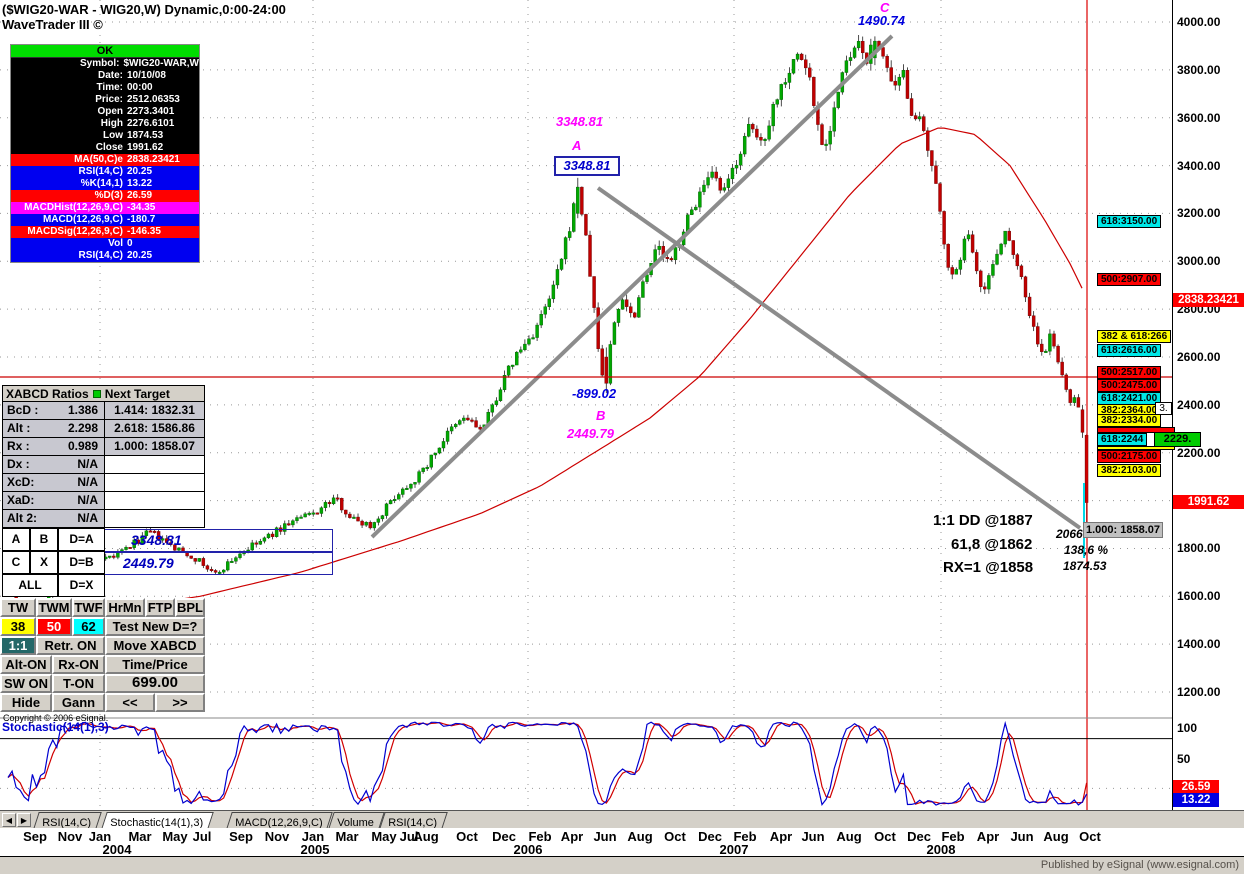  Describe the element at coordinates (105, 51) in the screenshot. I see `ok-bar: OK` at that location.